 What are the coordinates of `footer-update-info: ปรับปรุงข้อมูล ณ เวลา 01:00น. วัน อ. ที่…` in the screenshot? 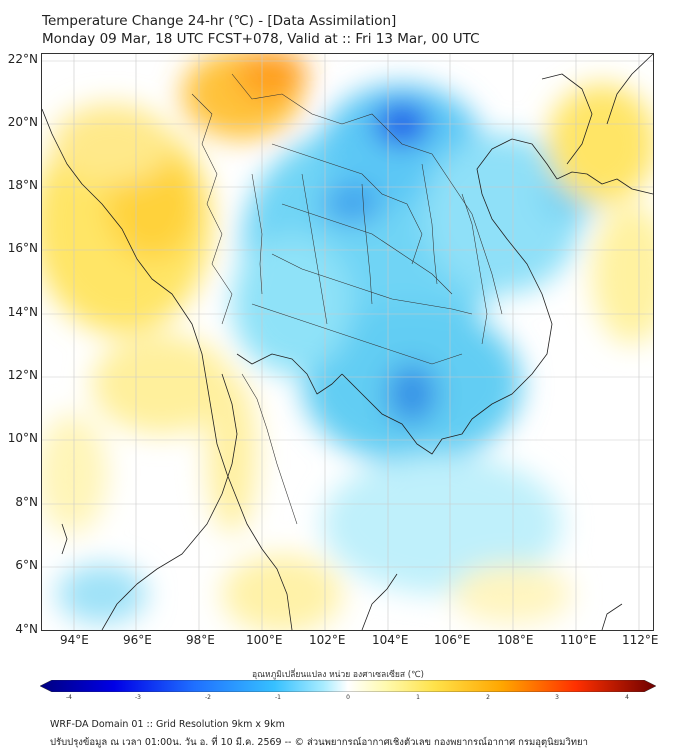 It's located at (319, 742).